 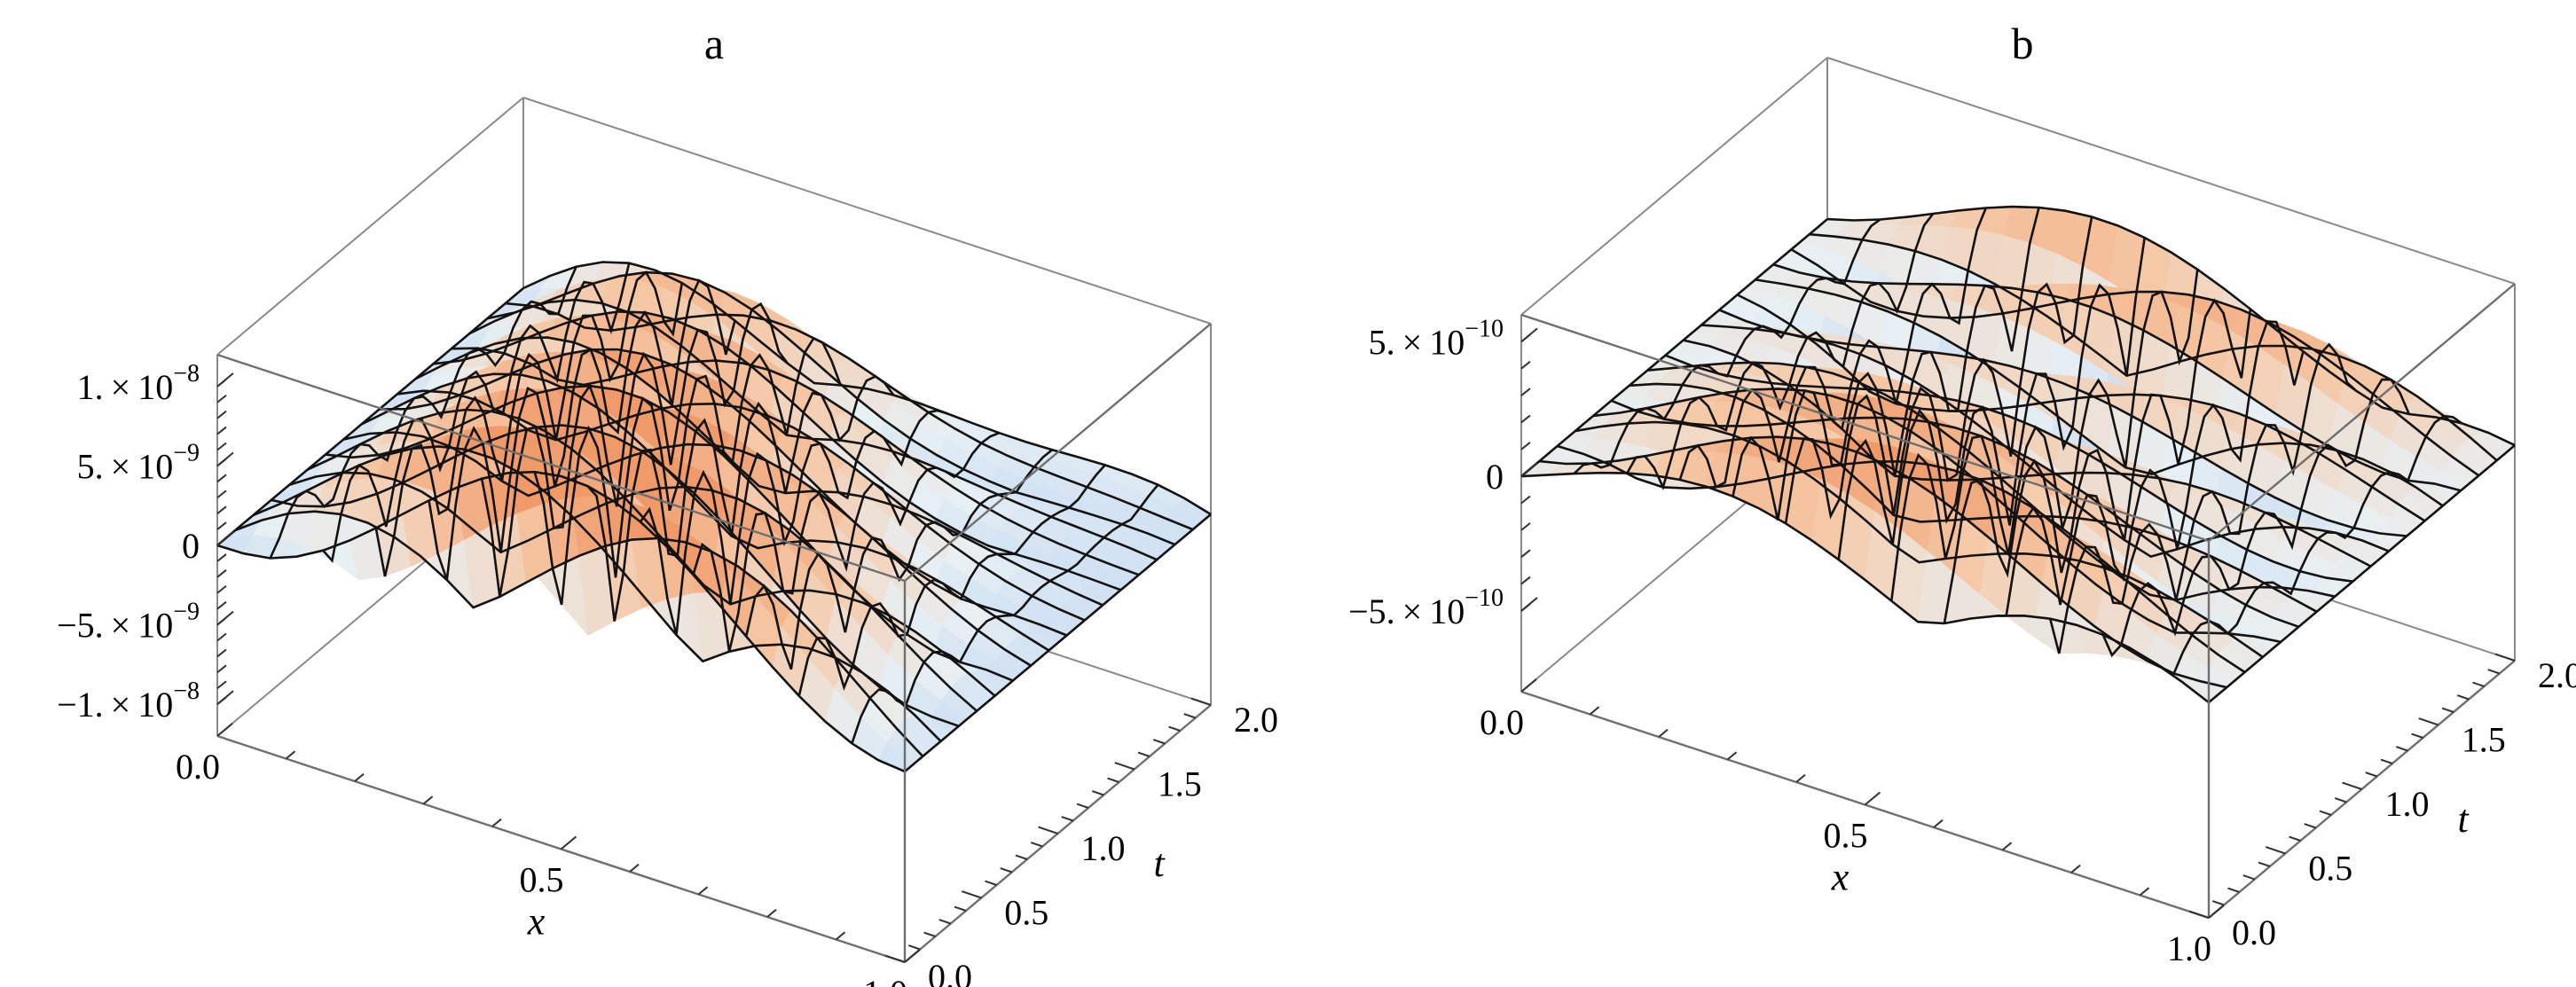 What do you see at coordinates (548, 855) in the screenshot?
I see `x-axis: 0.0 0.5 1.0 x` at bounding box center [548, 855].